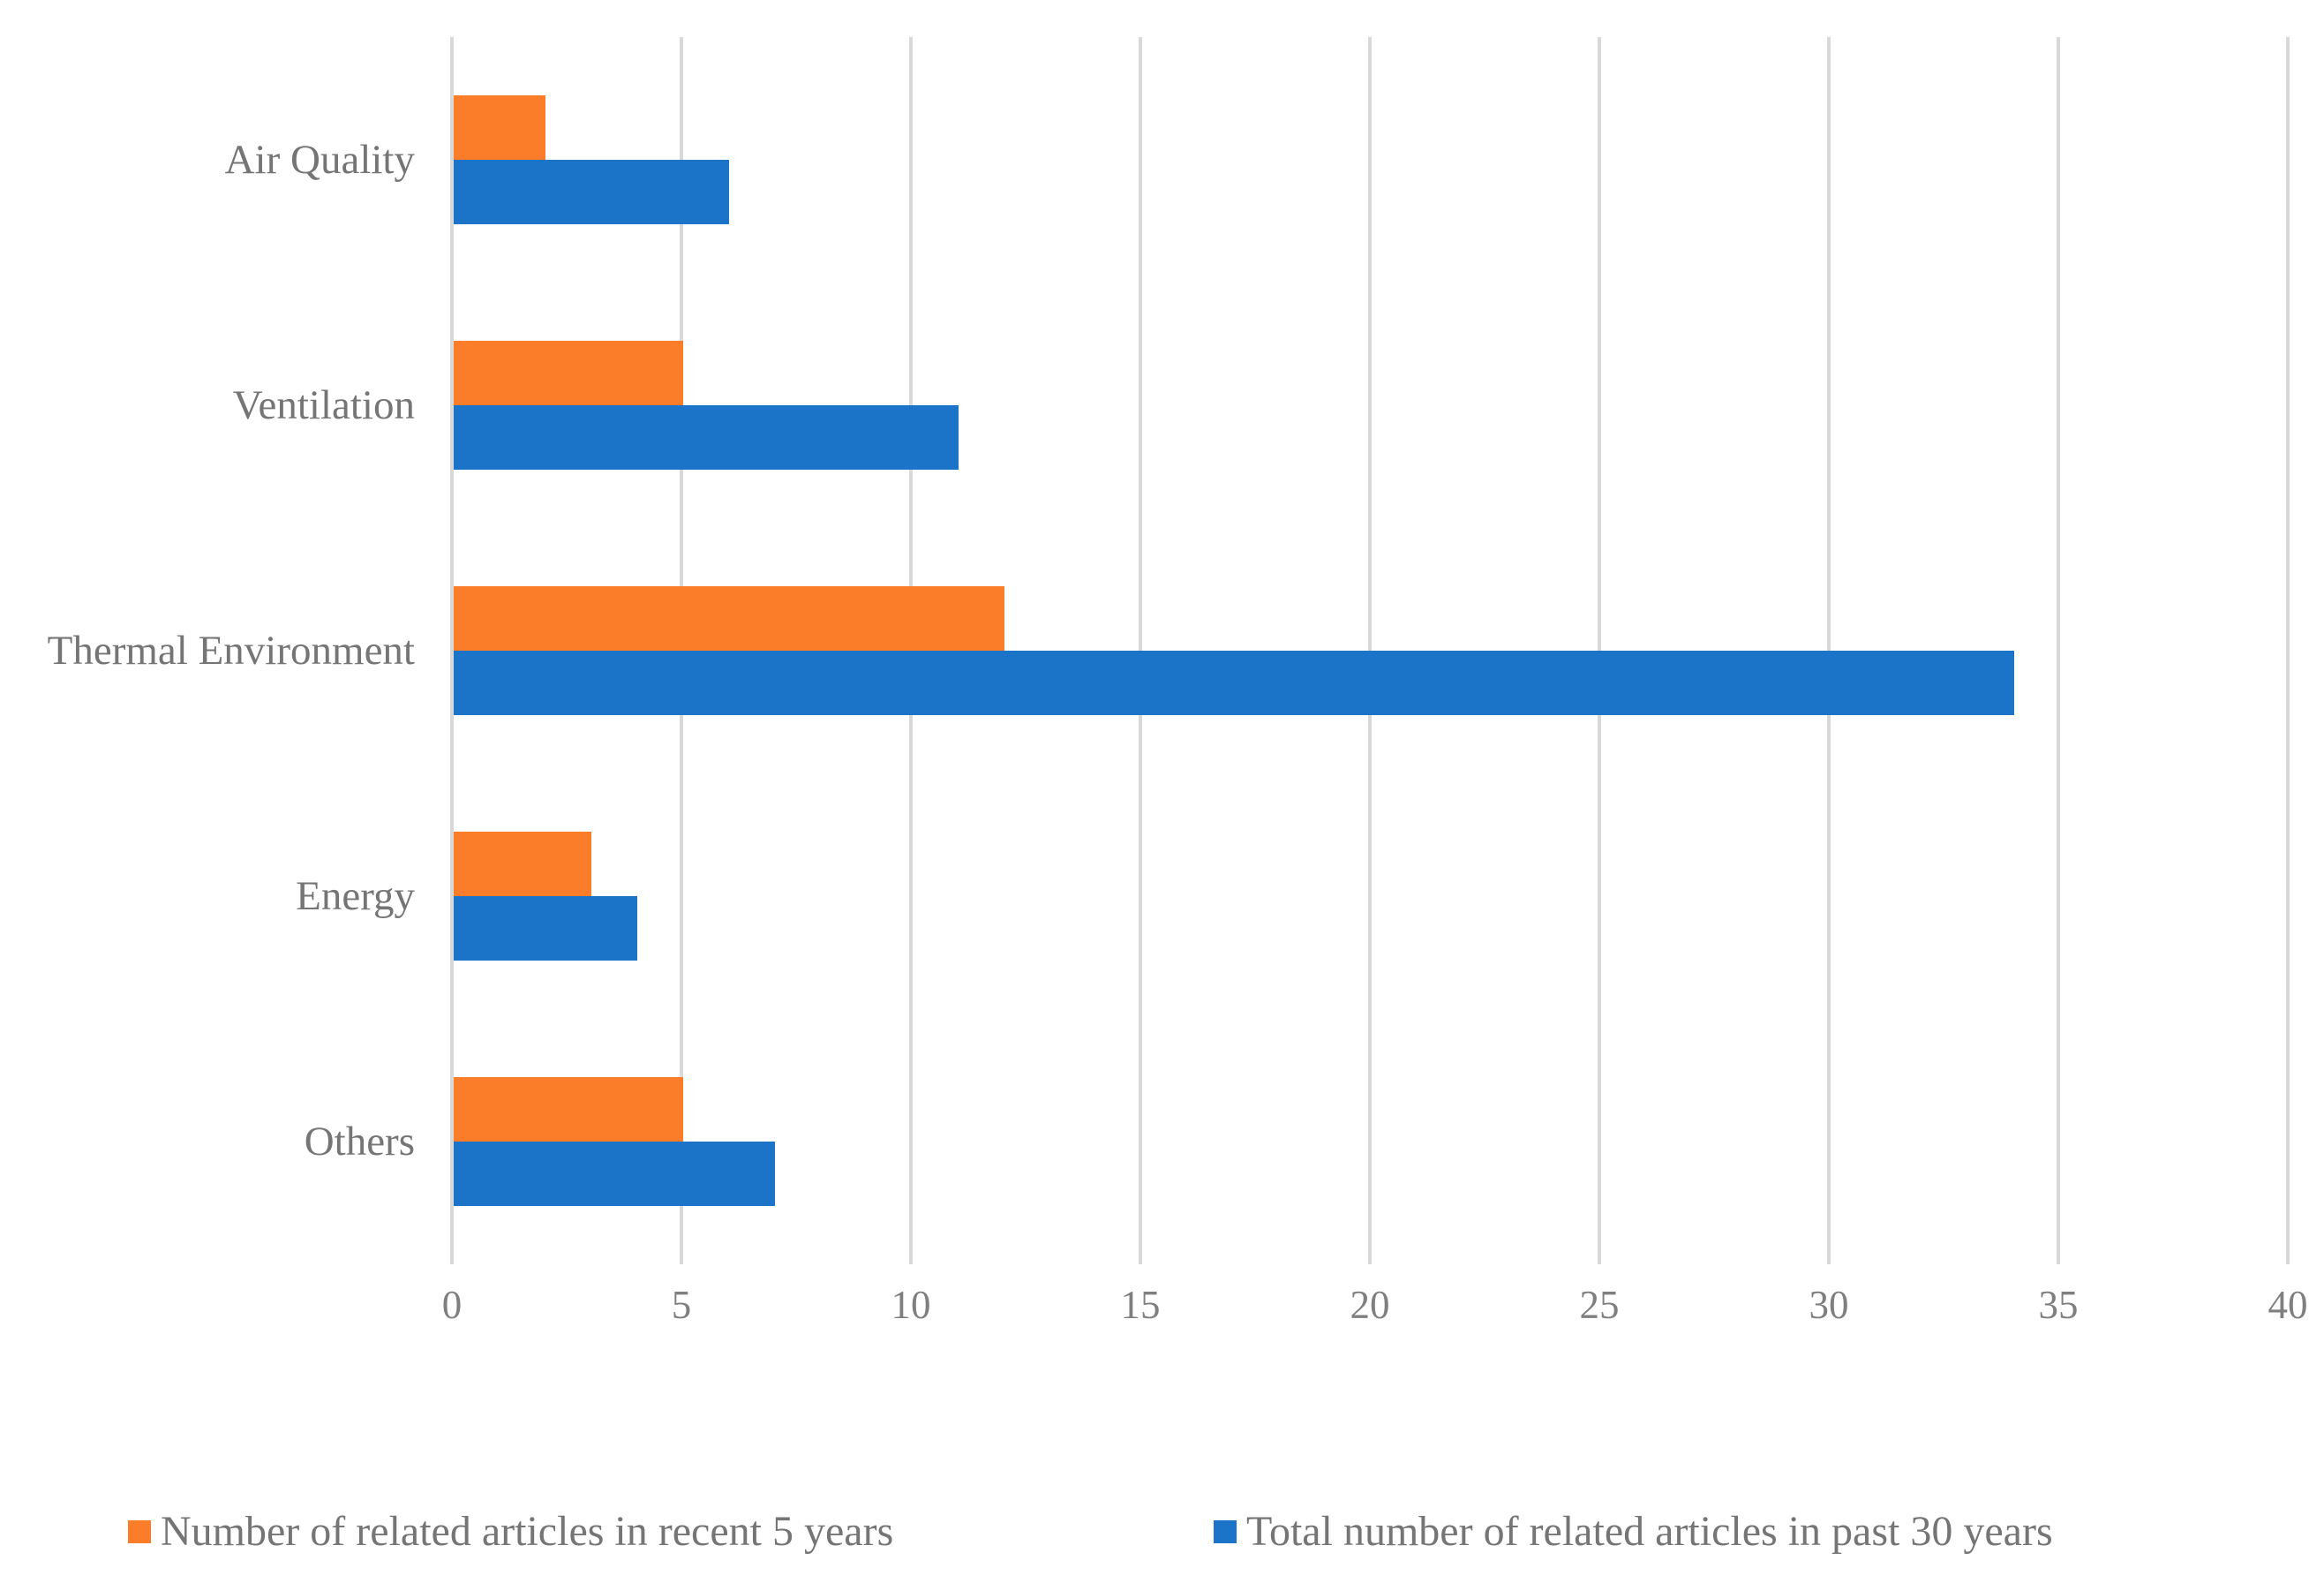  I want to click on x-tick-label-30: 30, so click(1829, 1305).